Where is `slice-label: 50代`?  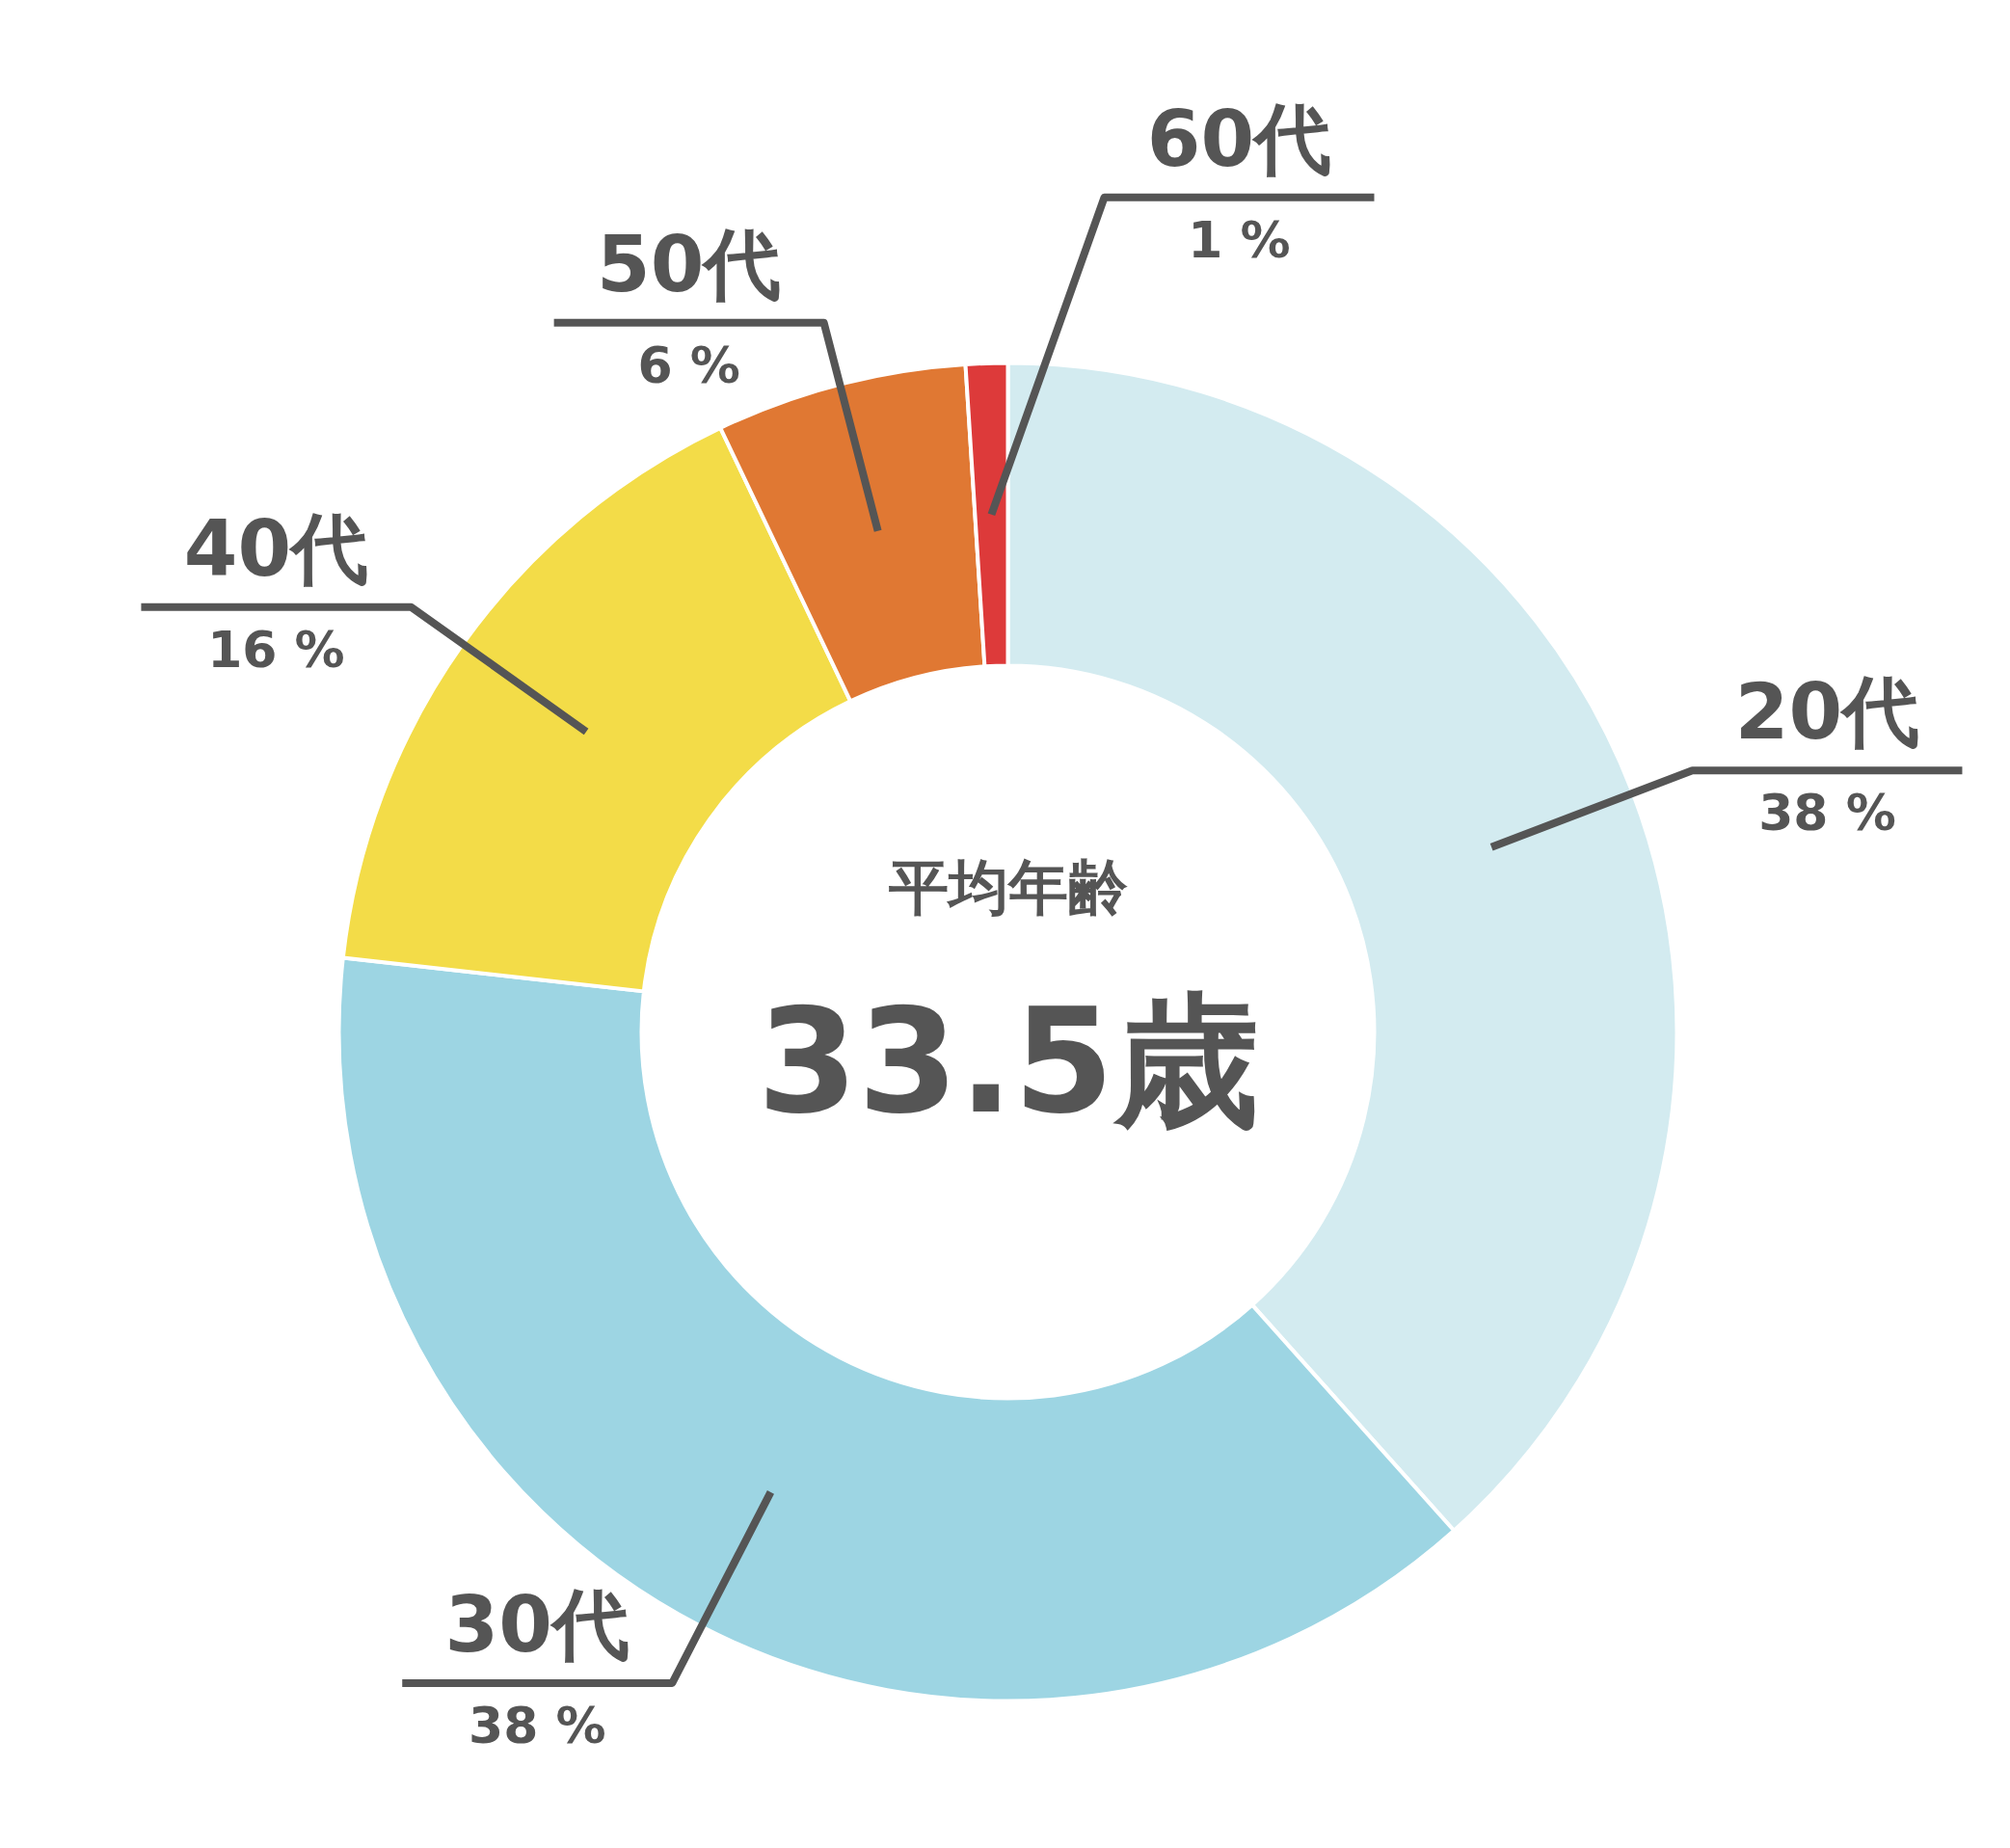
slice-label: 50代 is located at coordinates (689, 264).